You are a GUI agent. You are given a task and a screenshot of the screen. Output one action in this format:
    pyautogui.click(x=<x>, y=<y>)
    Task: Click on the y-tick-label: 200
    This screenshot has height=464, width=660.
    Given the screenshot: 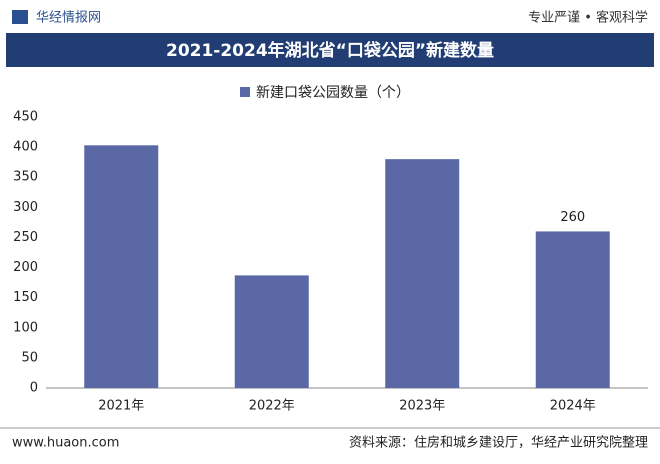 What is the action you would take?
    pyautogui.click(x=25, y=267)
    